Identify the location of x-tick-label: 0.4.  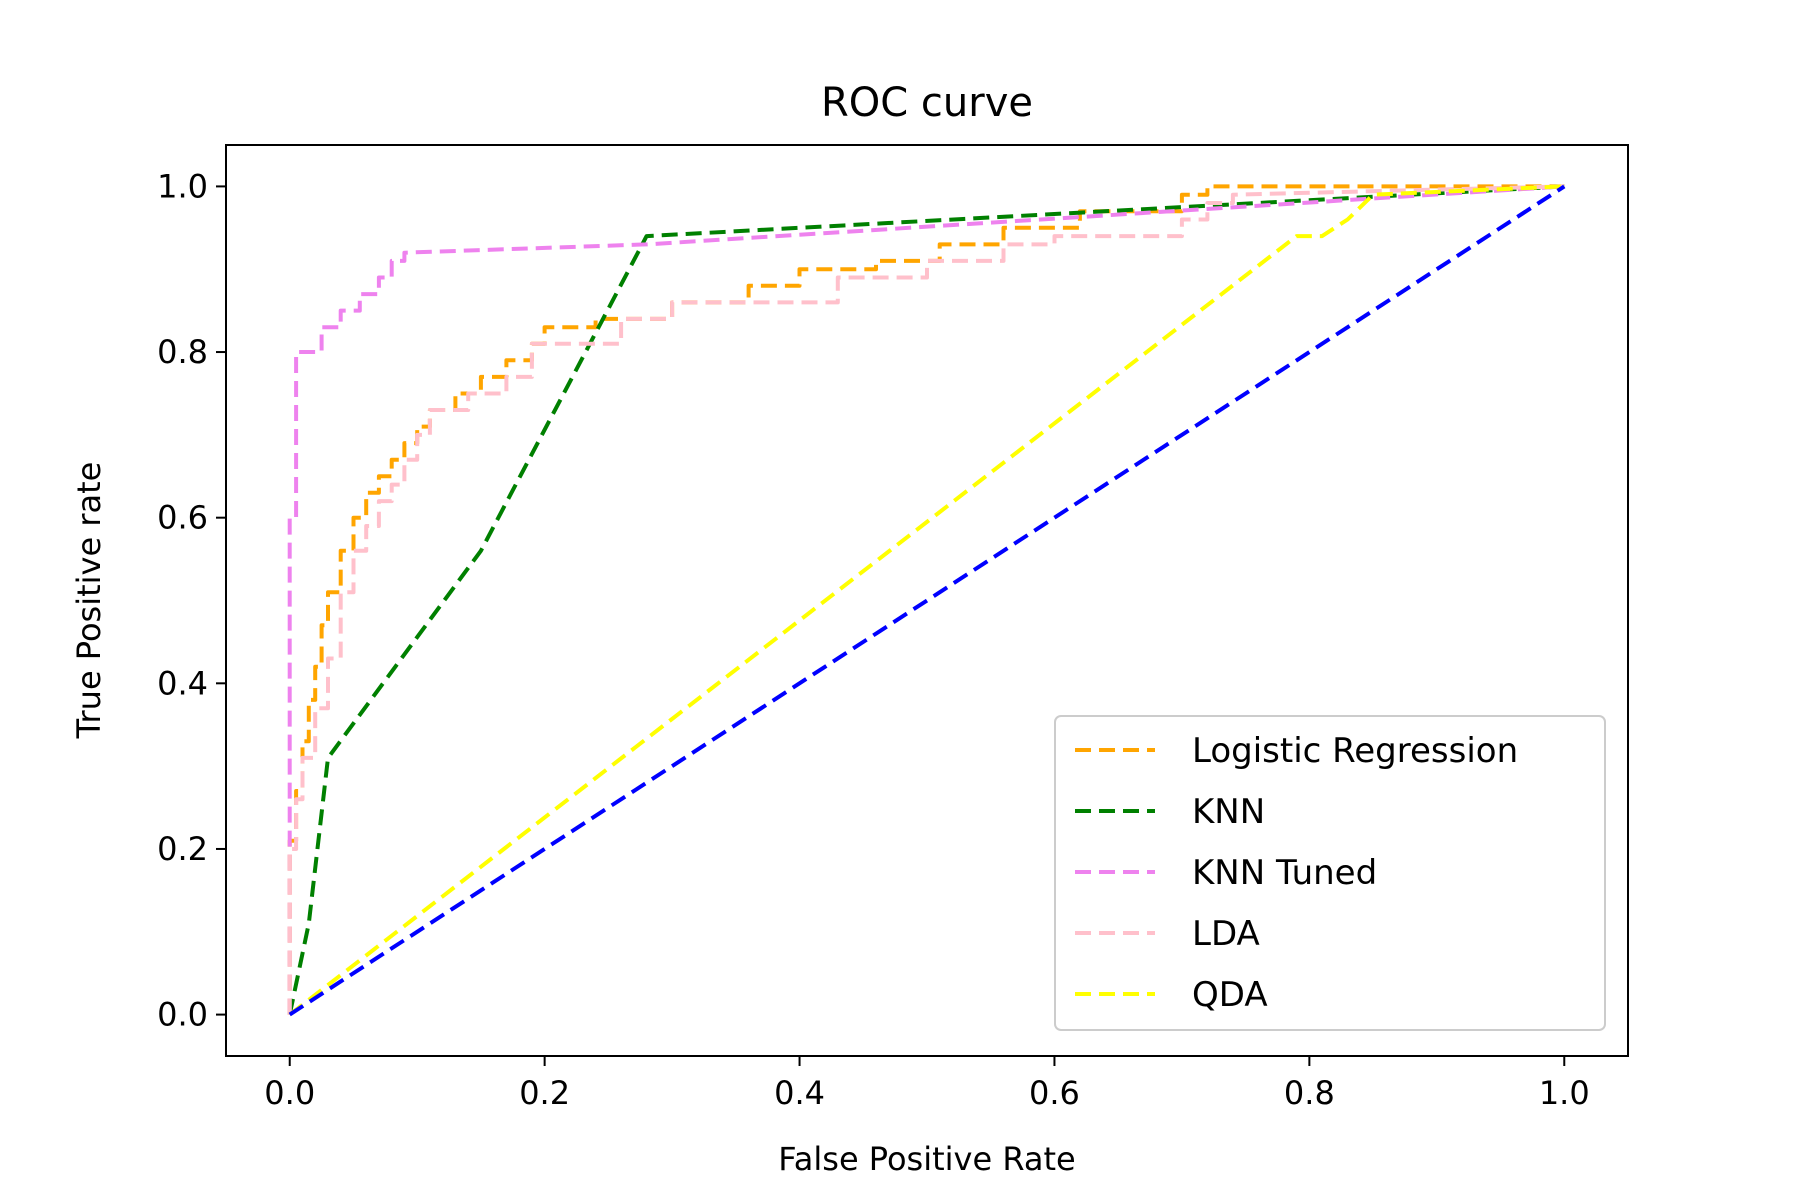
(799, 1093).